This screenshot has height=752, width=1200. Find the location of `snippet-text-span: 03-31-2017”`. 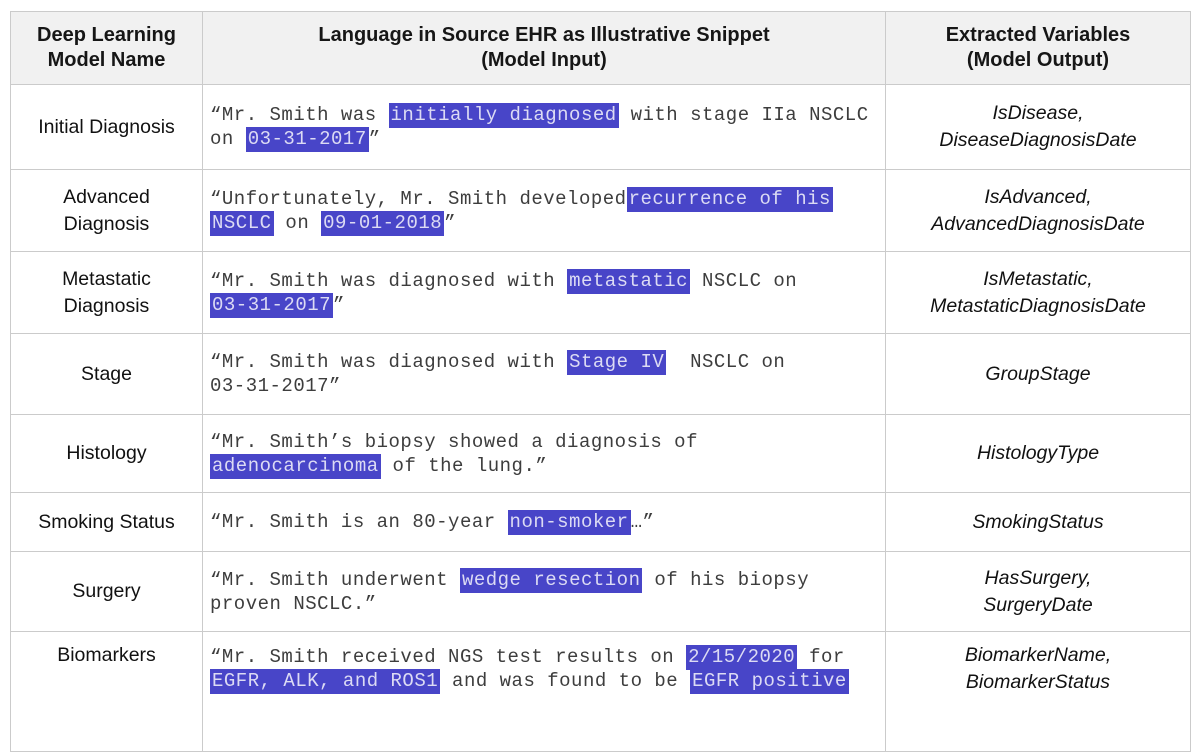

snippet-text-span: 03-31-2017” is located at coordinates (275, 386).